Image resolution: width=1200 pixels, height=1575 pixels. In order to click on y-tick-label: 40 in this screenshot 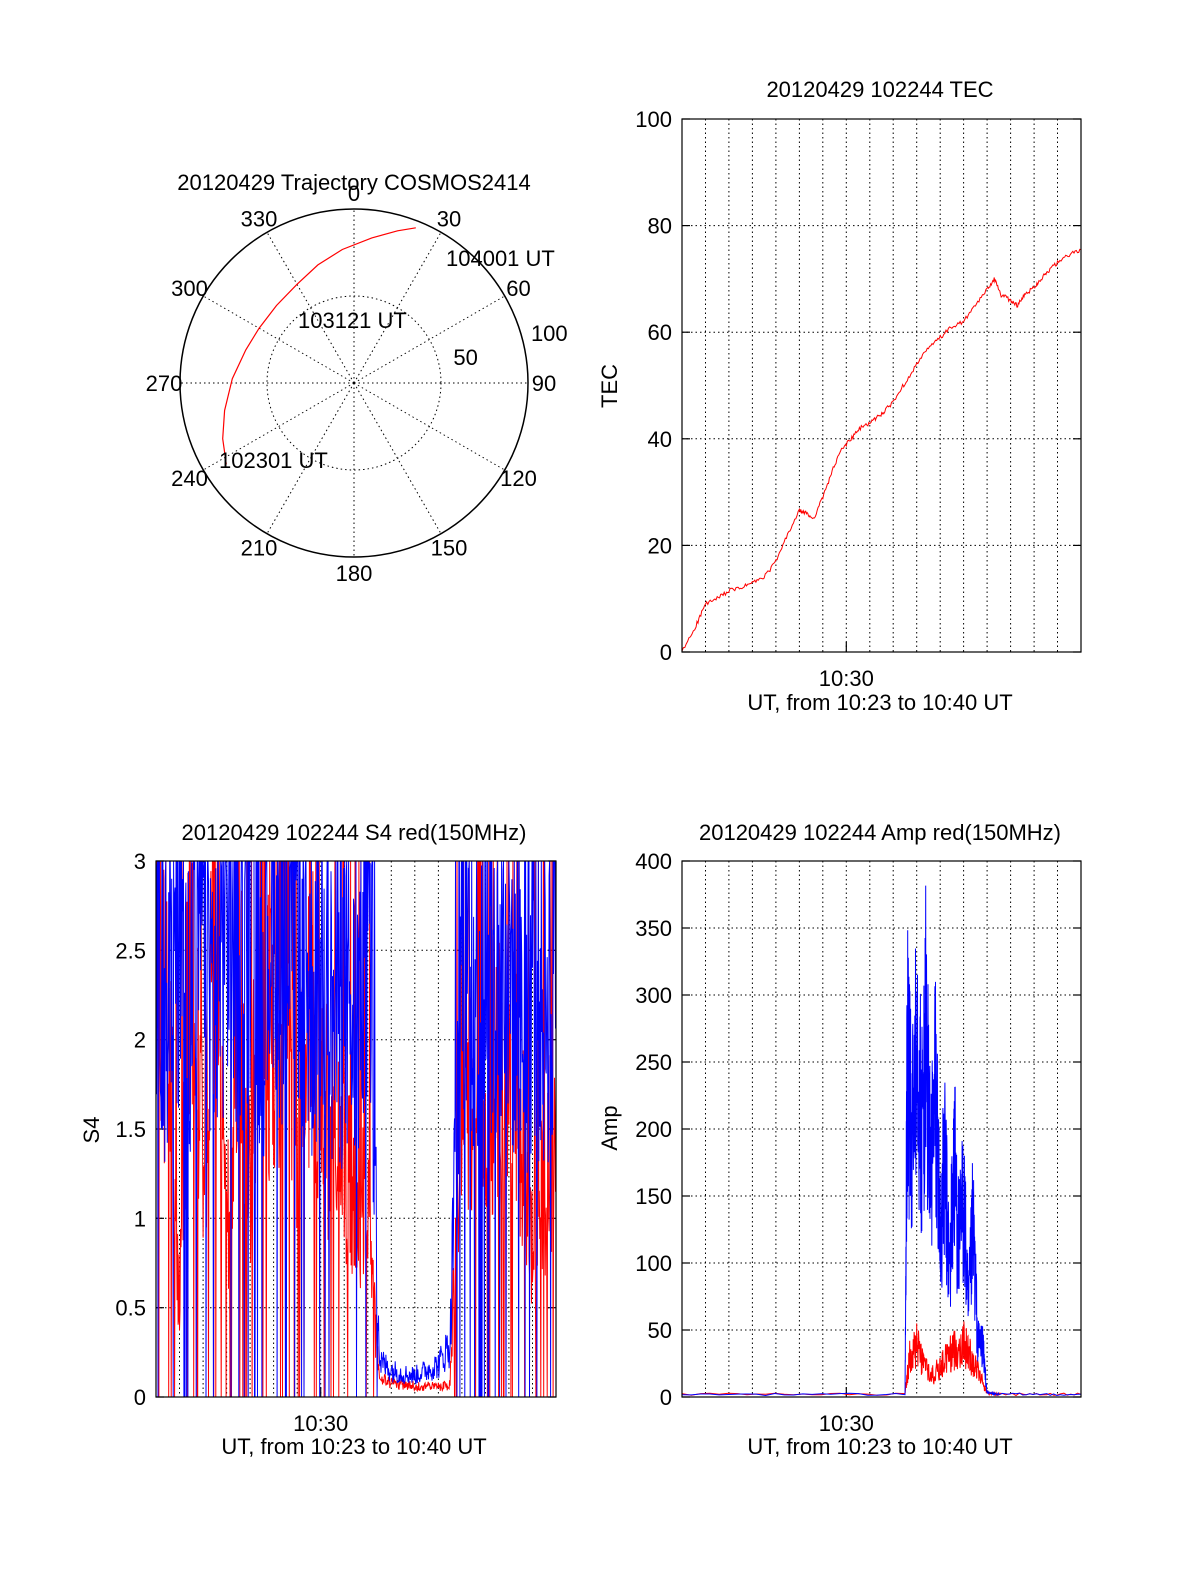, I will do `click(660, 439)`.